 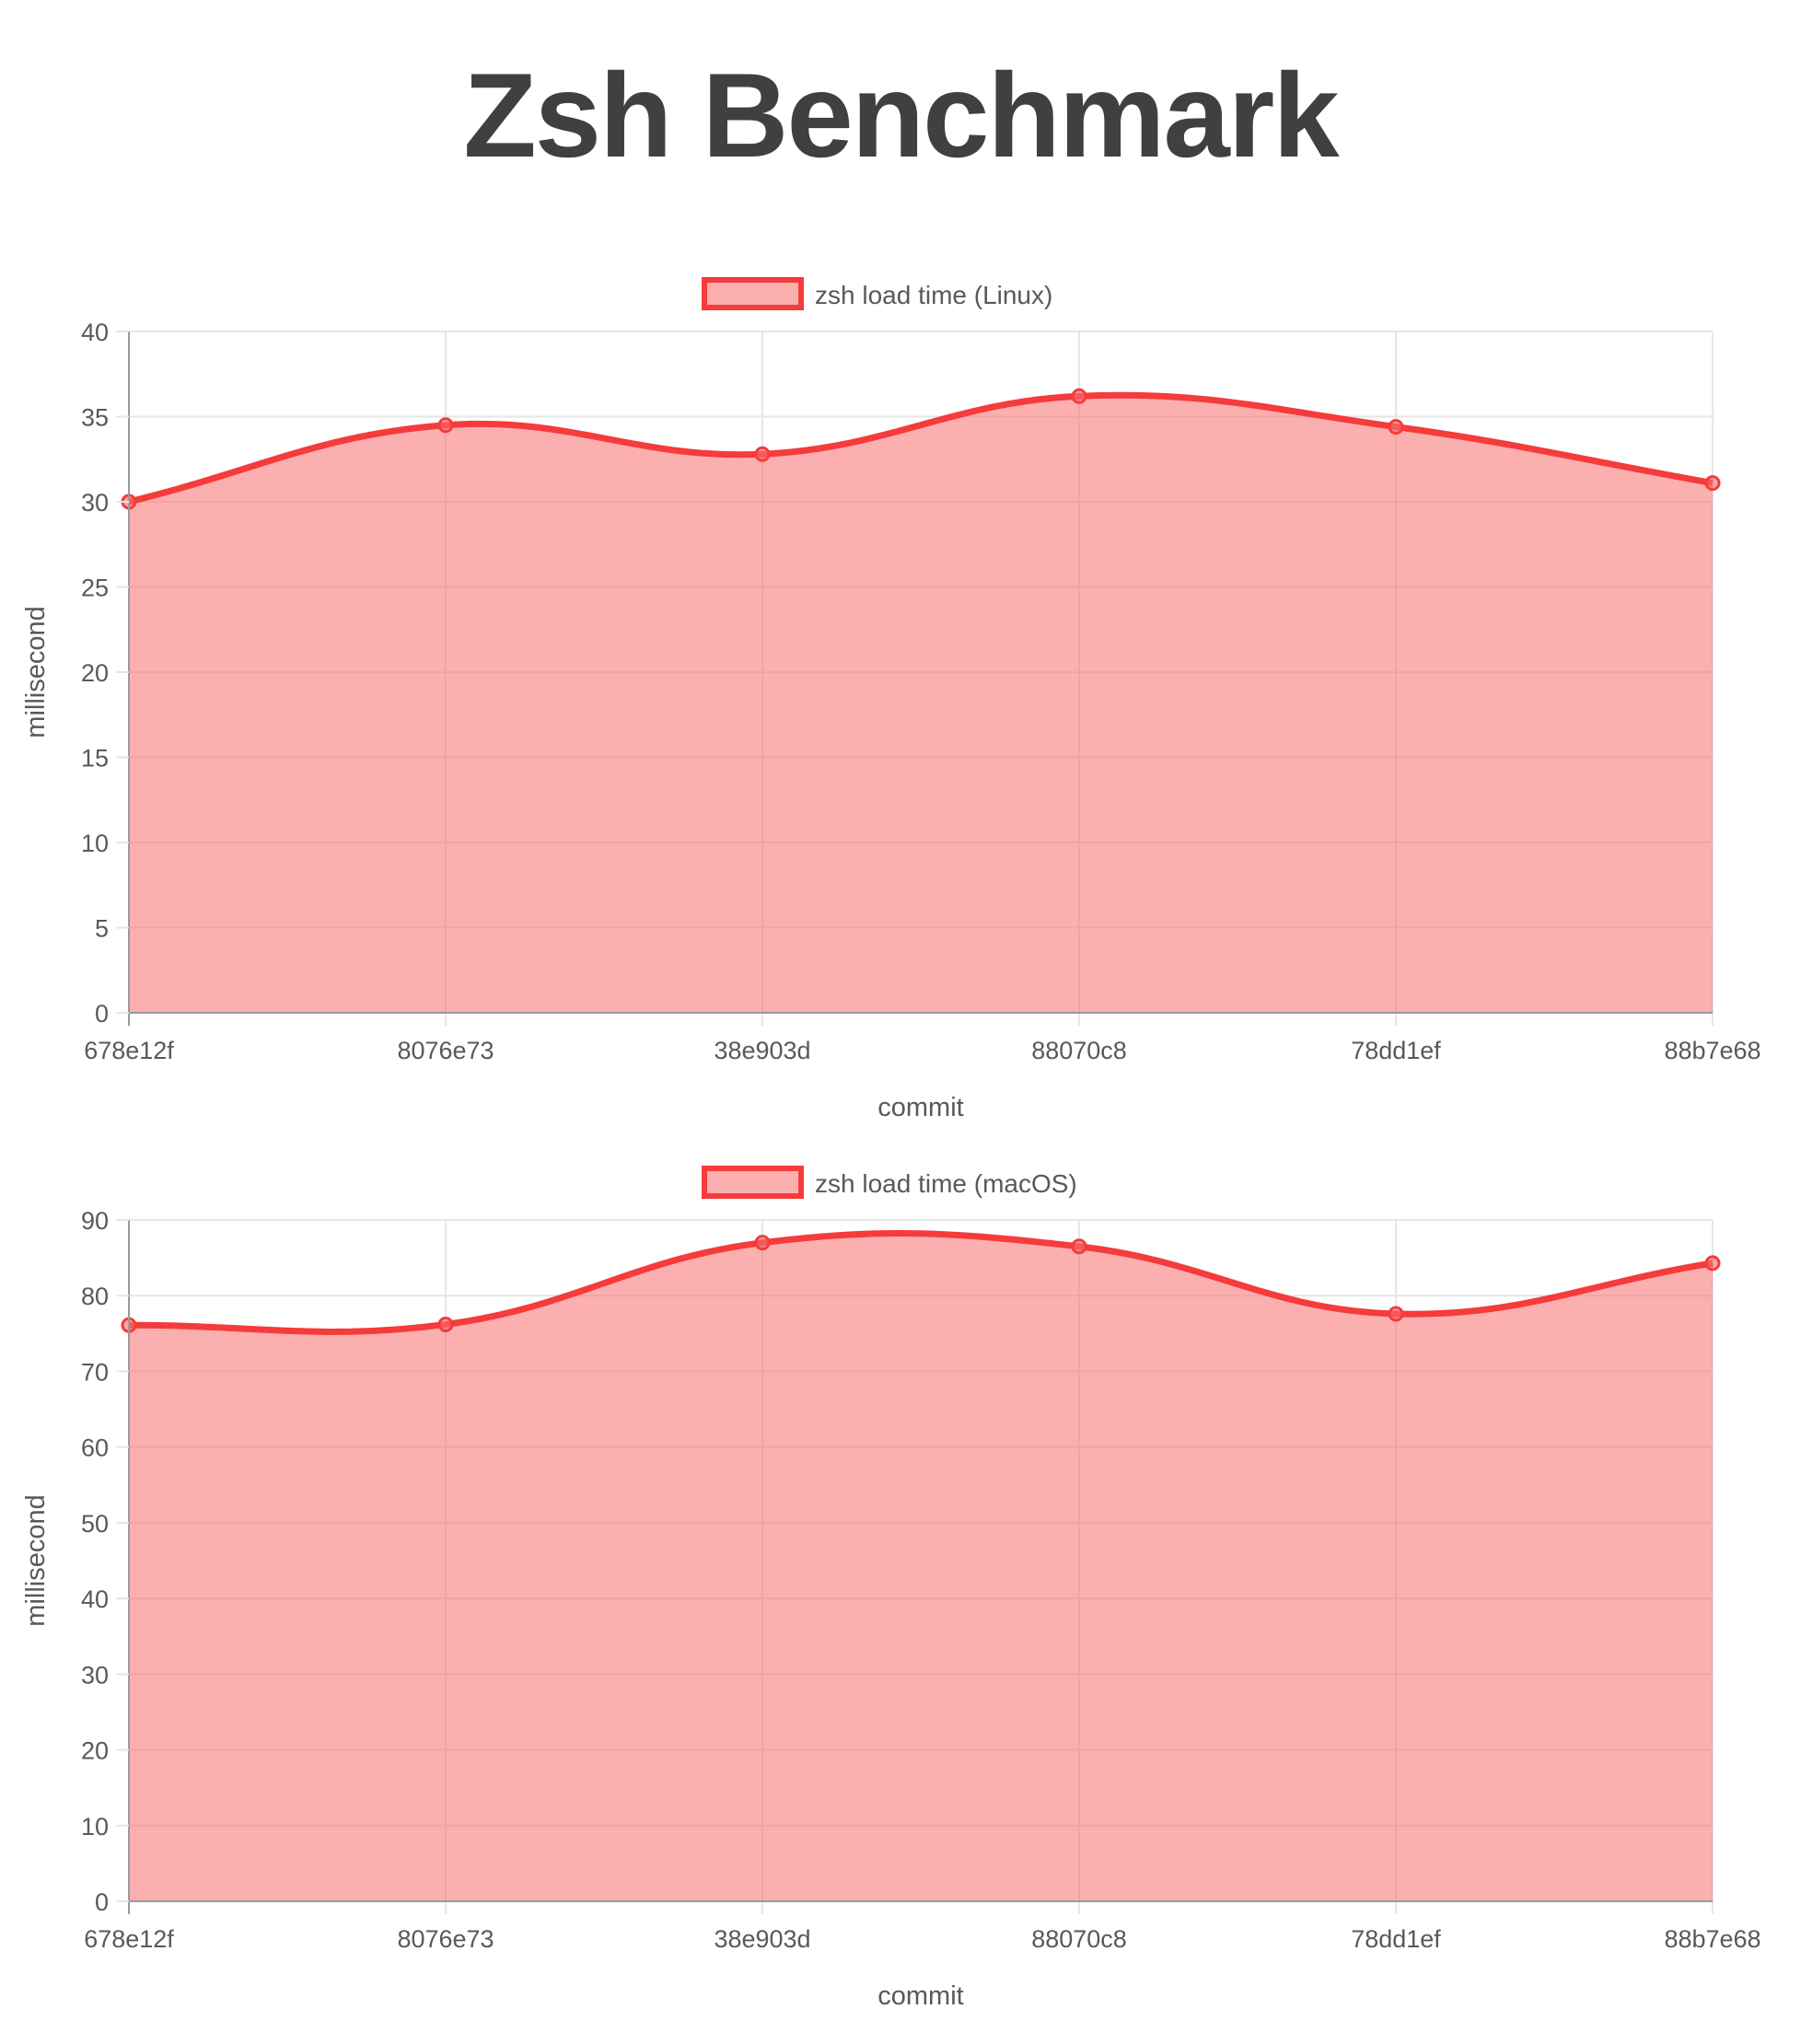 I want to click on y-tick-label: 50, so click(x=95, y=1524).